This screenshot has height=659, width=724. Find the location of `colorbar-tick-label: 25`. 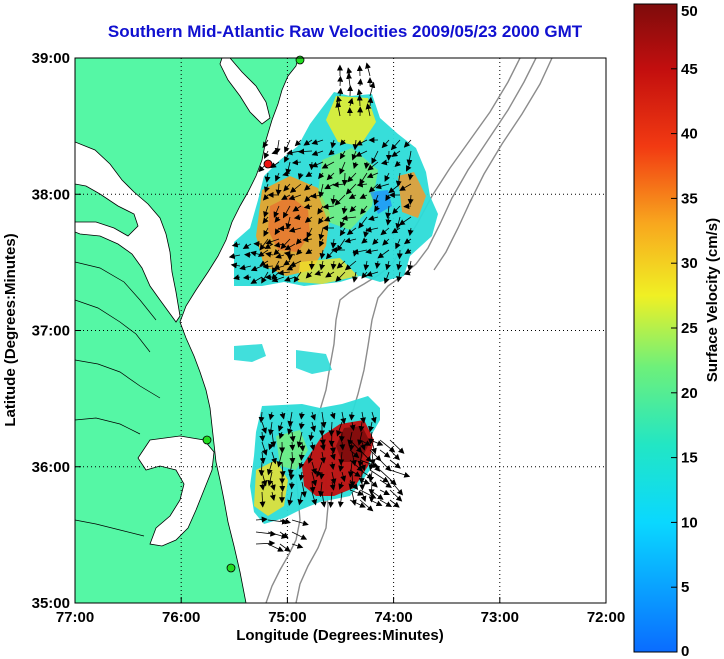

colorbar-tick-label: 25 is located at coordinates (689, 328).